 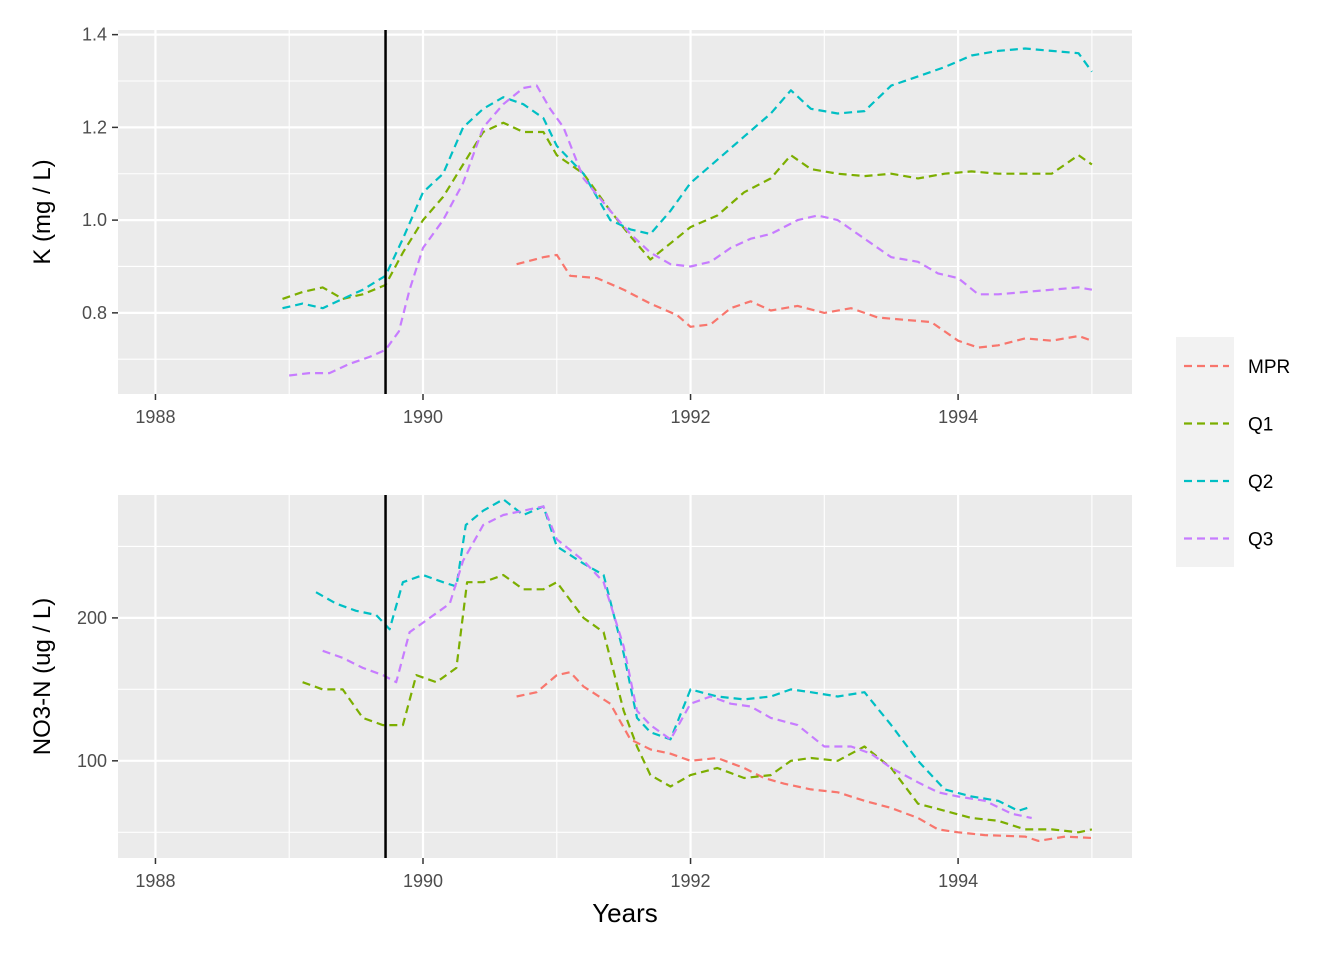 I want to click on legend: MPR Q1 Q2 Q3, so click(x=1233, y=452).